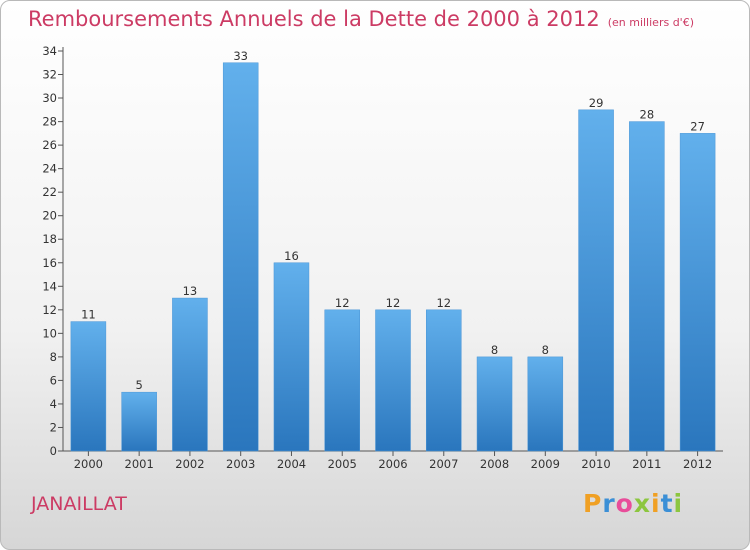 The width and height of the screenshot is (750, 550). What do you see at coordinates (139, 464) in the screenshot?
I see `x-tick-label: 2001` at bounding box center [139, 464].